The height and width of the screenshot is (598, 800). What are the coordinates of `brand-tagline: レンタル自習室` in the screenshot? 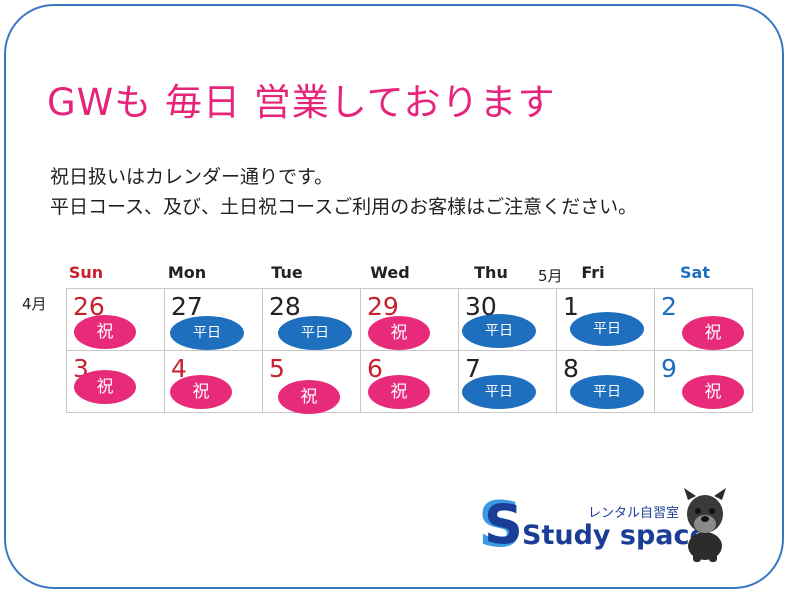 It's located at (634, 513).